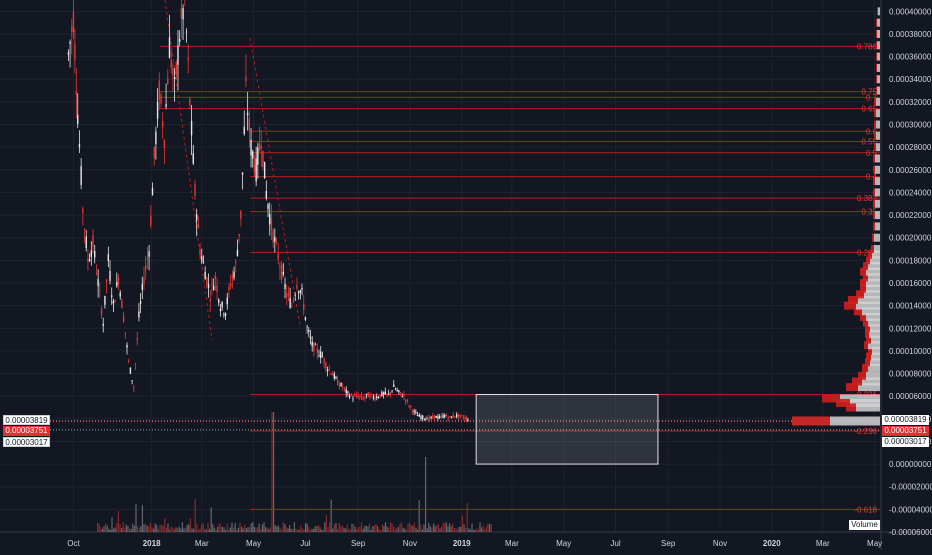  Describe the element at coordinates (910, 260) in the screenshot. I see `y-tick-label: 0.00018000` at that location.